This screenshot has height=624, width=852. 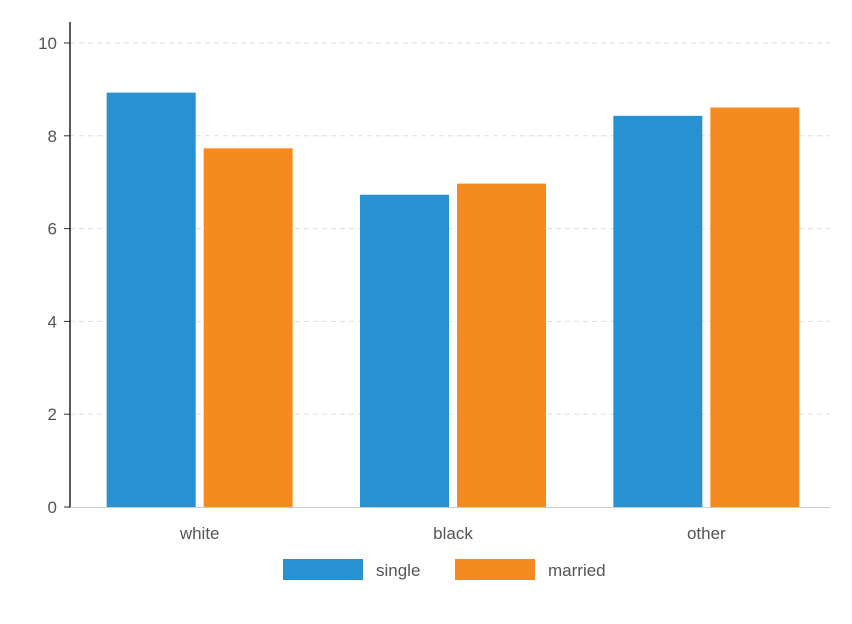 I want to click on y-tick-label: 6, so click(x=52, y=229).